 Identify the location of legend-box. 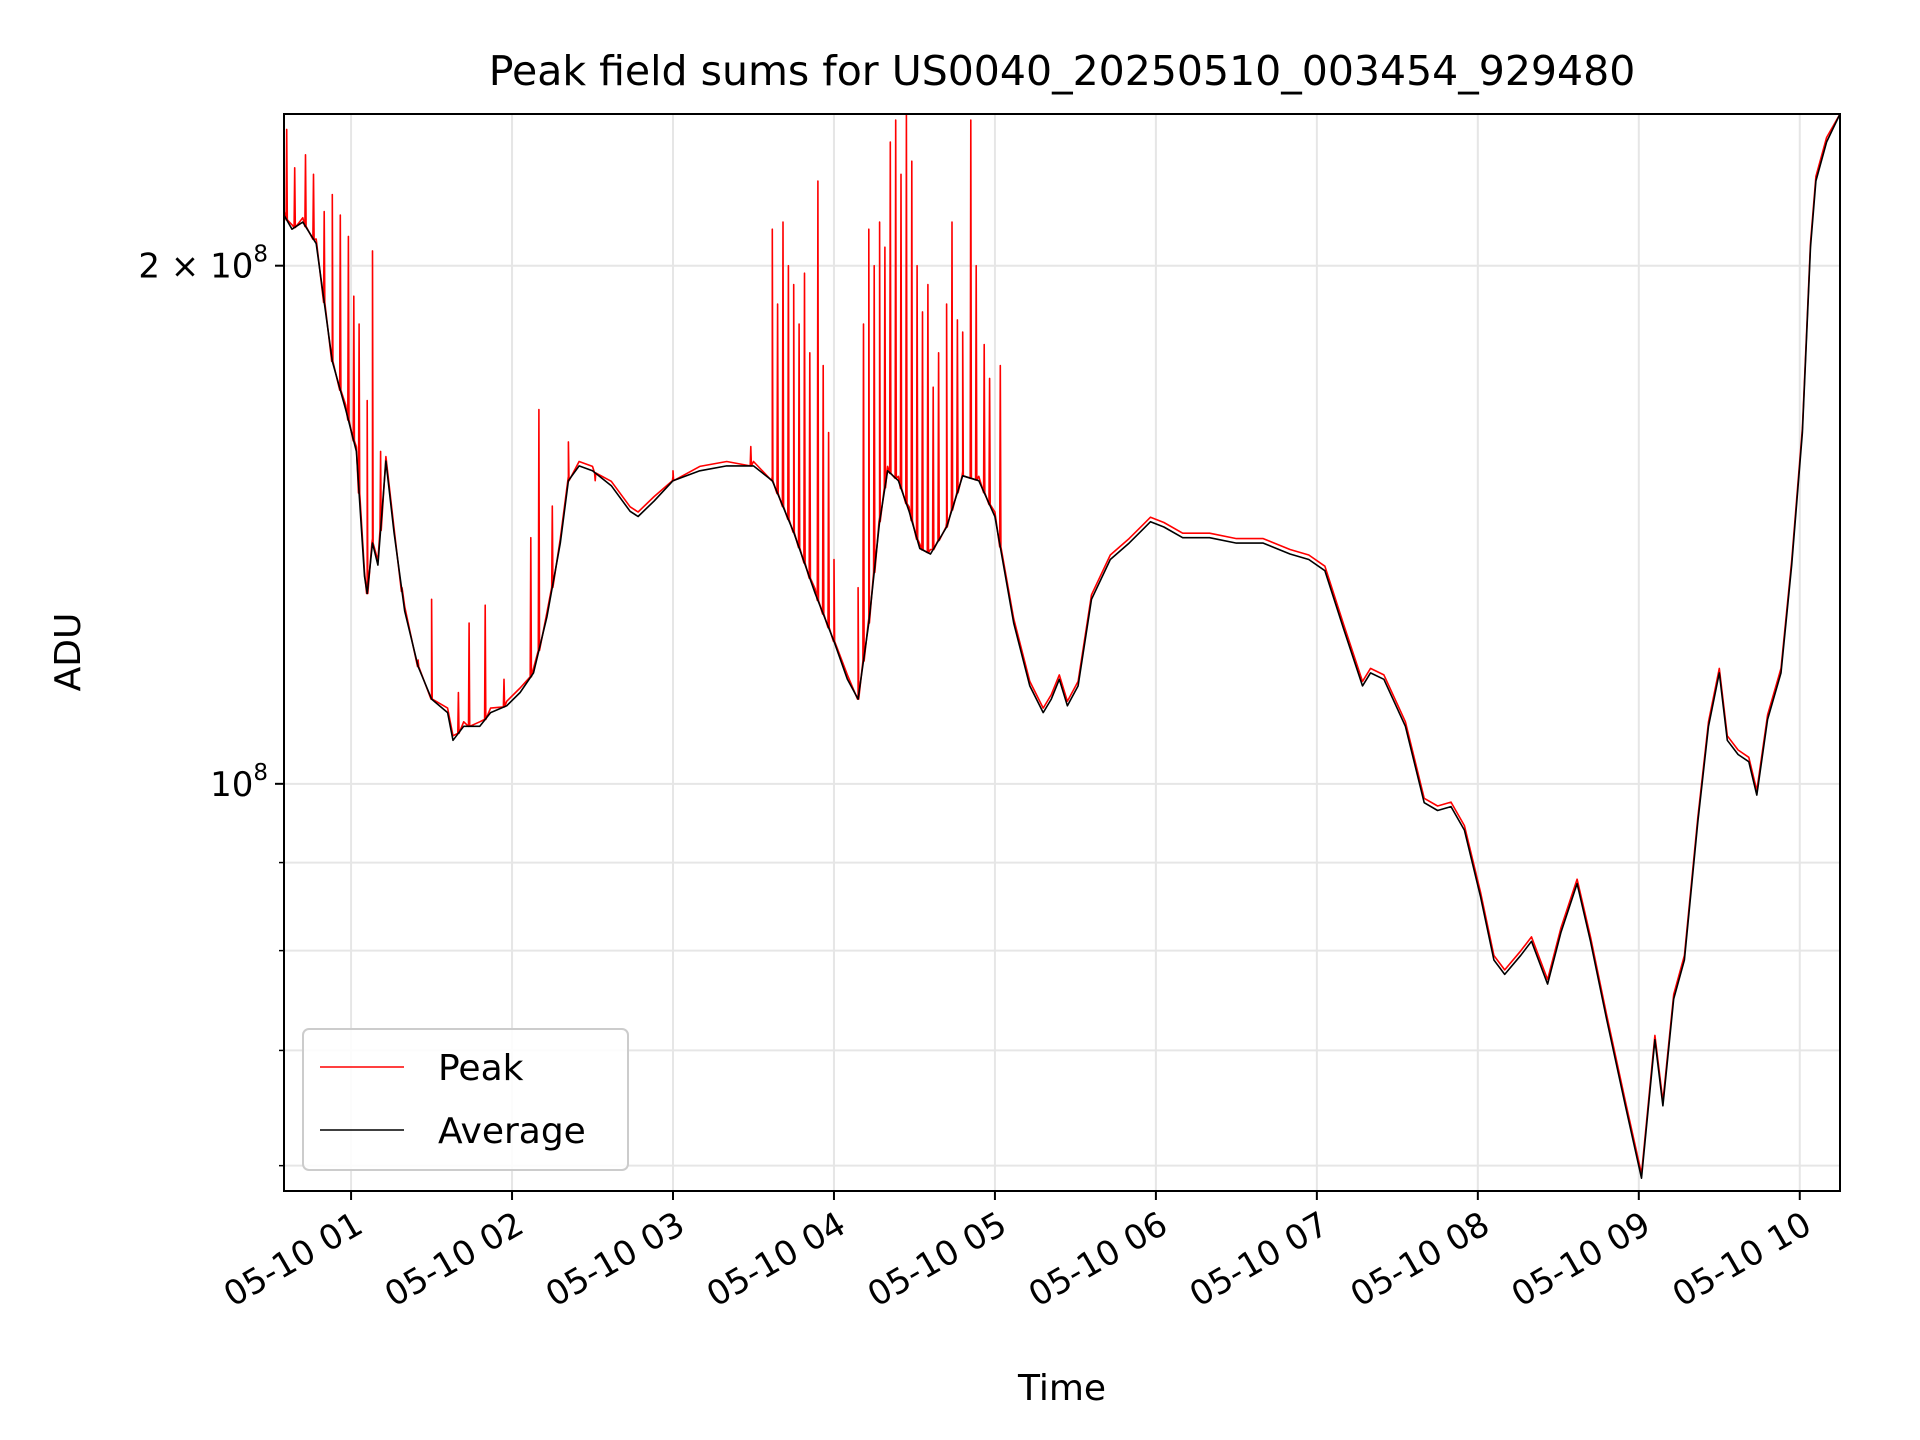
(465, 1099).